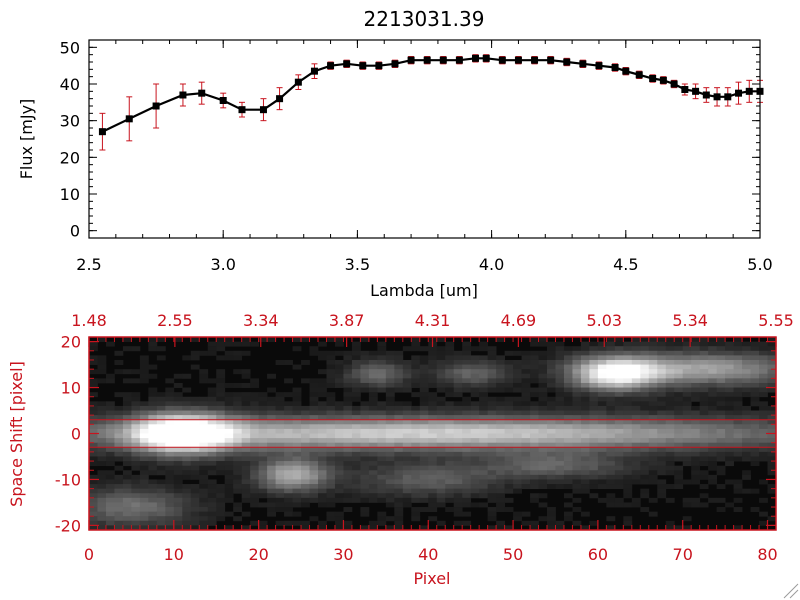  I want to click on spectrum-x-tick-label: 5.0, so click(759, 264).